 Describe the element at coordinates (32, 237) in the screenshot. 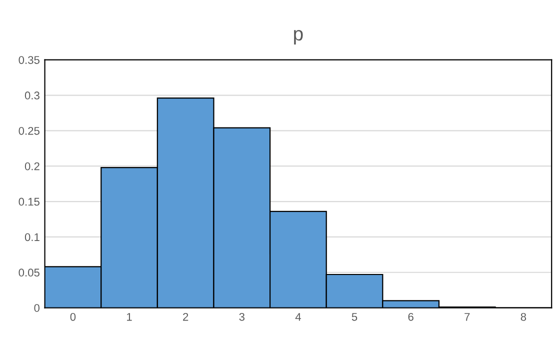

I see `y-tick-label: 0.1` at that location.